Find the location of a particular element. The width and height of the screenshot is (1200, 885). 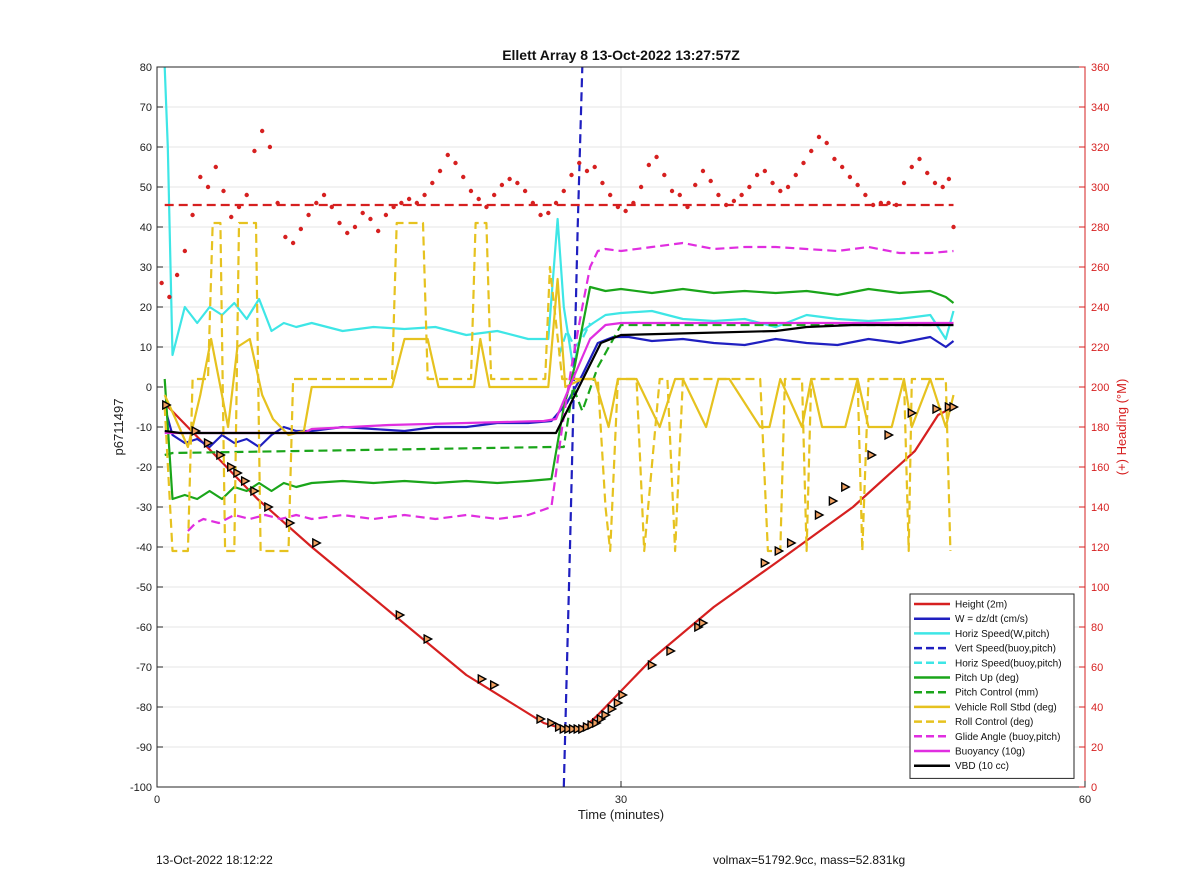

y-tick-label: 20 is located at coordinates (146, 308).